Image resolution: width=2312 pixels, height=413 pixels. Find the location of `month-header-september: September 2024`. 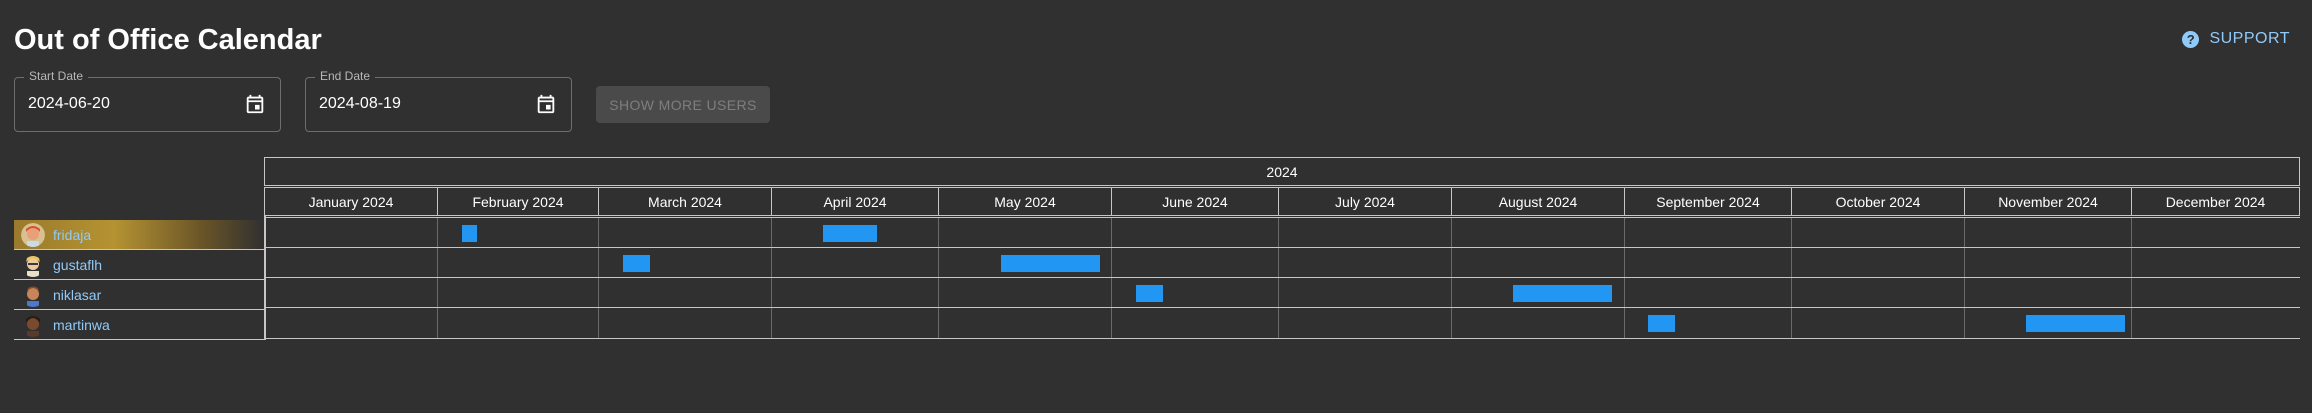

month-header-september: September 2024 is located at coordinates (1708, 201).